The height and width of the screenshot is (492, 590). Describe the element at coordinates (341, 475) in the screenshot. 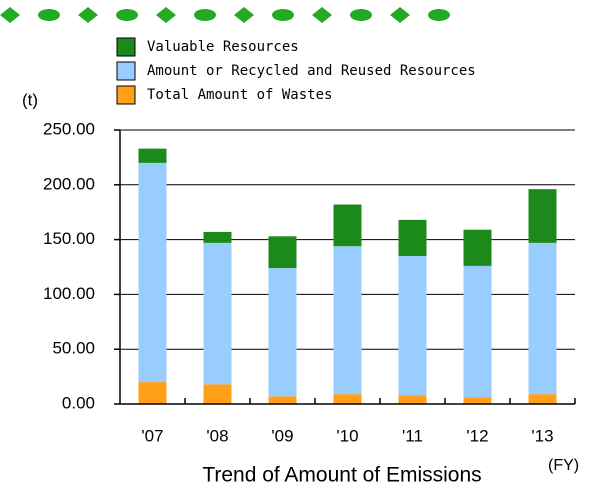

I see `chart-title: Trend of Amount of Emissions` at that location.